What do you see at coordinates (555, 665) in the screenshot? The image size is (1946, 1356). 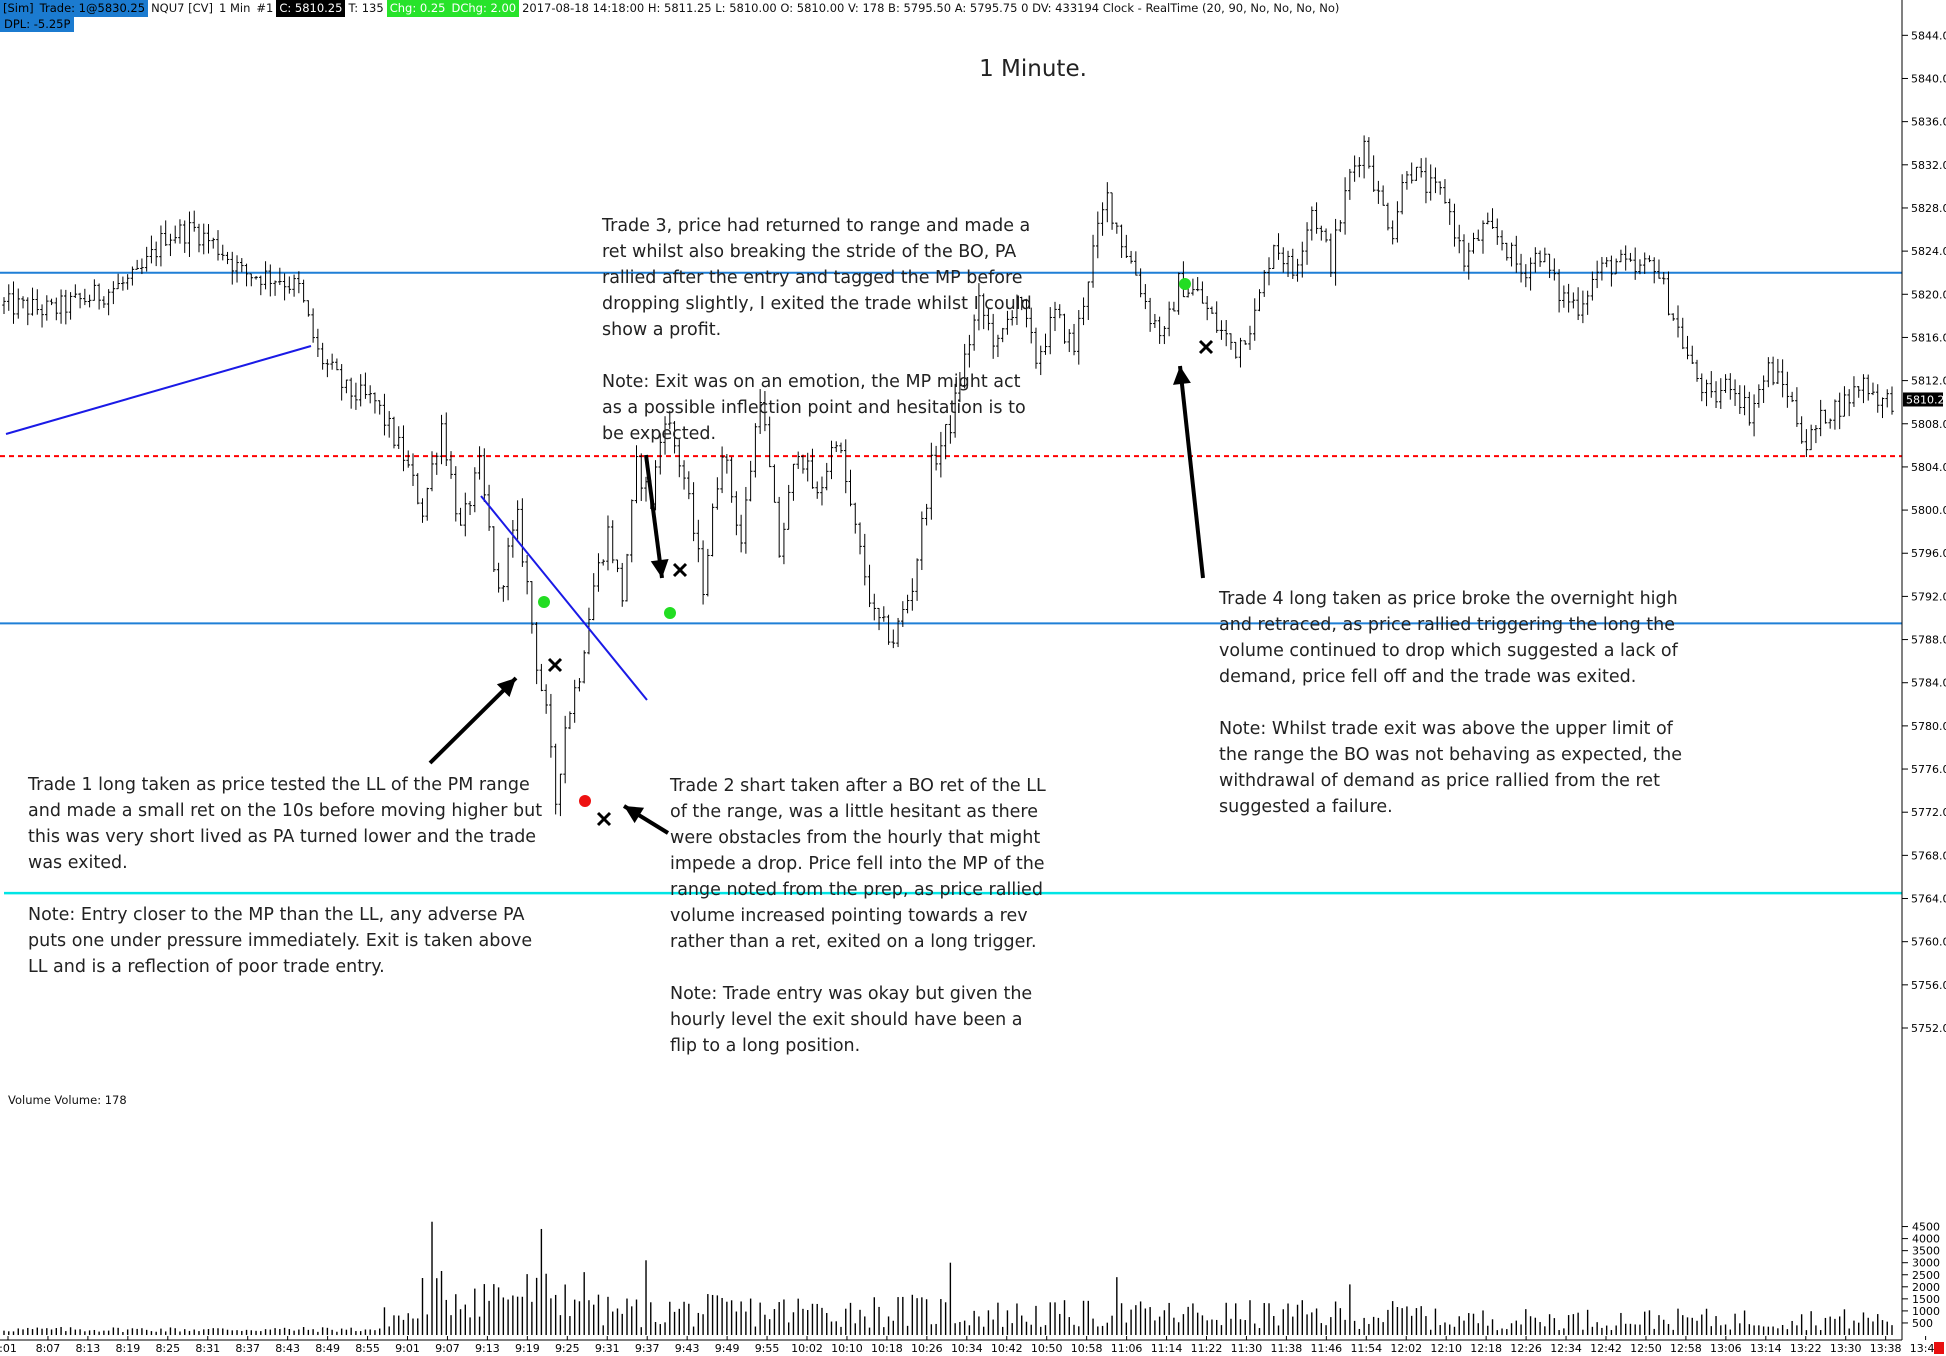 I see `trade1-exit-marker` at bounding box center [555, 665].